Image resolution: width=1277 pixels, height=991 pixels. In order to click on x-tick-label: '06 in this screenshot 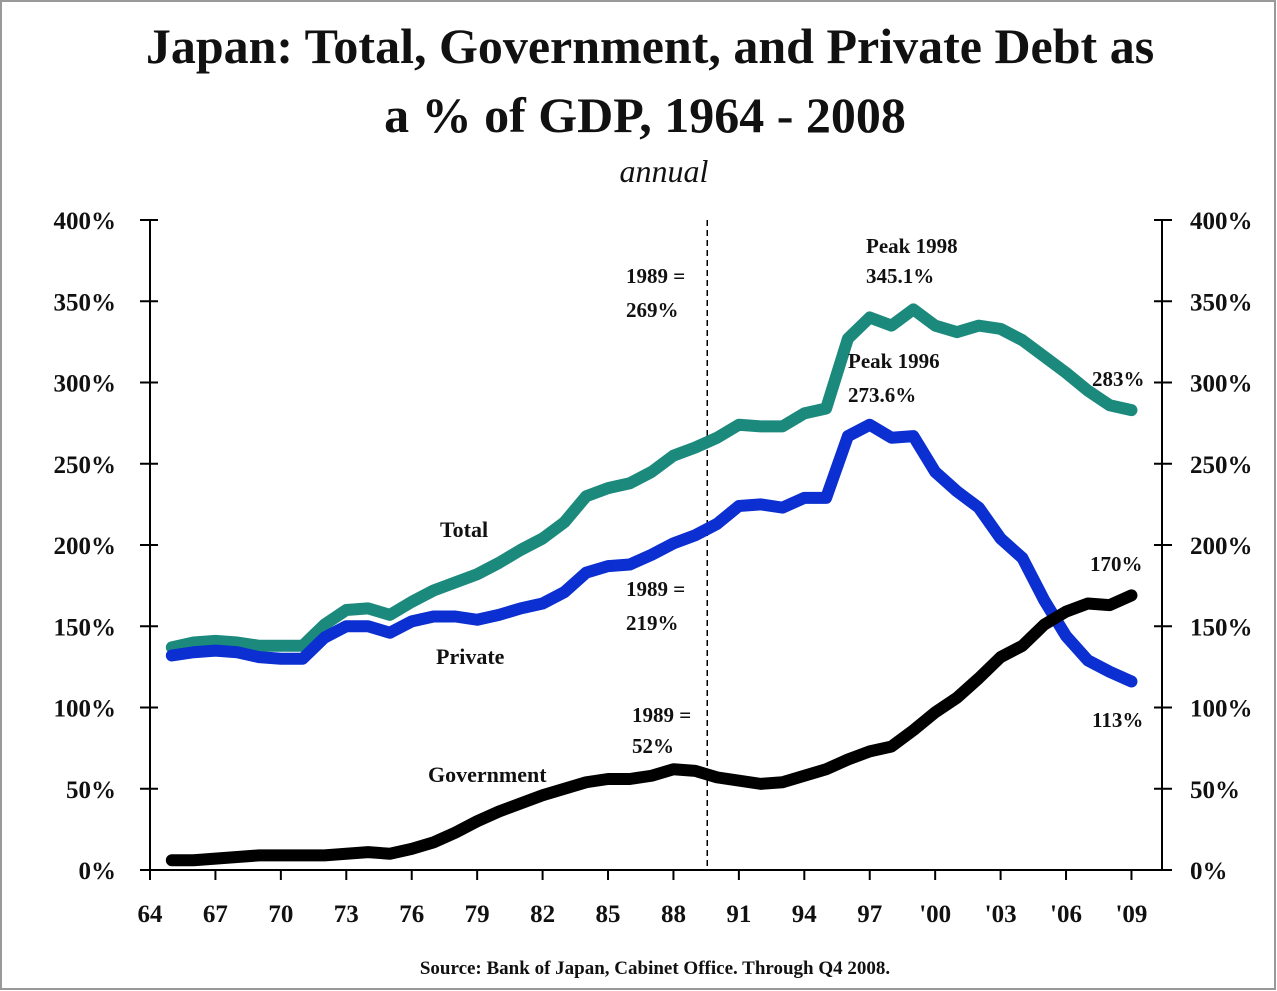, I will do `click(1066, 914)`.